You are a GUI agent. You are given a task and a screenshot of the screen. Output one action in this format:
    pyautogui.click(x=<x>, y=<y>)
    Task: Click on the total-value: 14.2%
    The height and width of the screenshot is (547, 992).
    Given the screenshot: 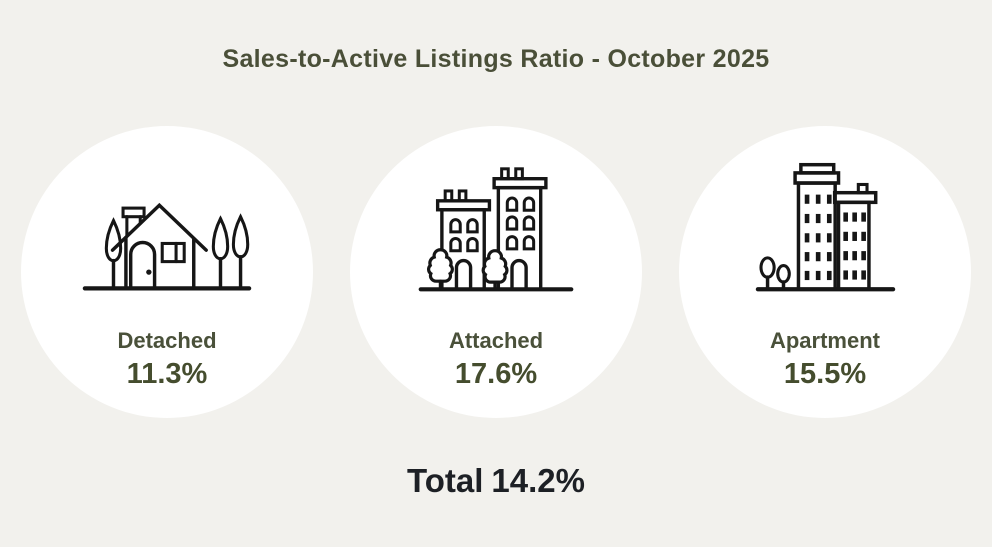 What is the action you would take?
    pyautogui.click(x=538, y=480)
    